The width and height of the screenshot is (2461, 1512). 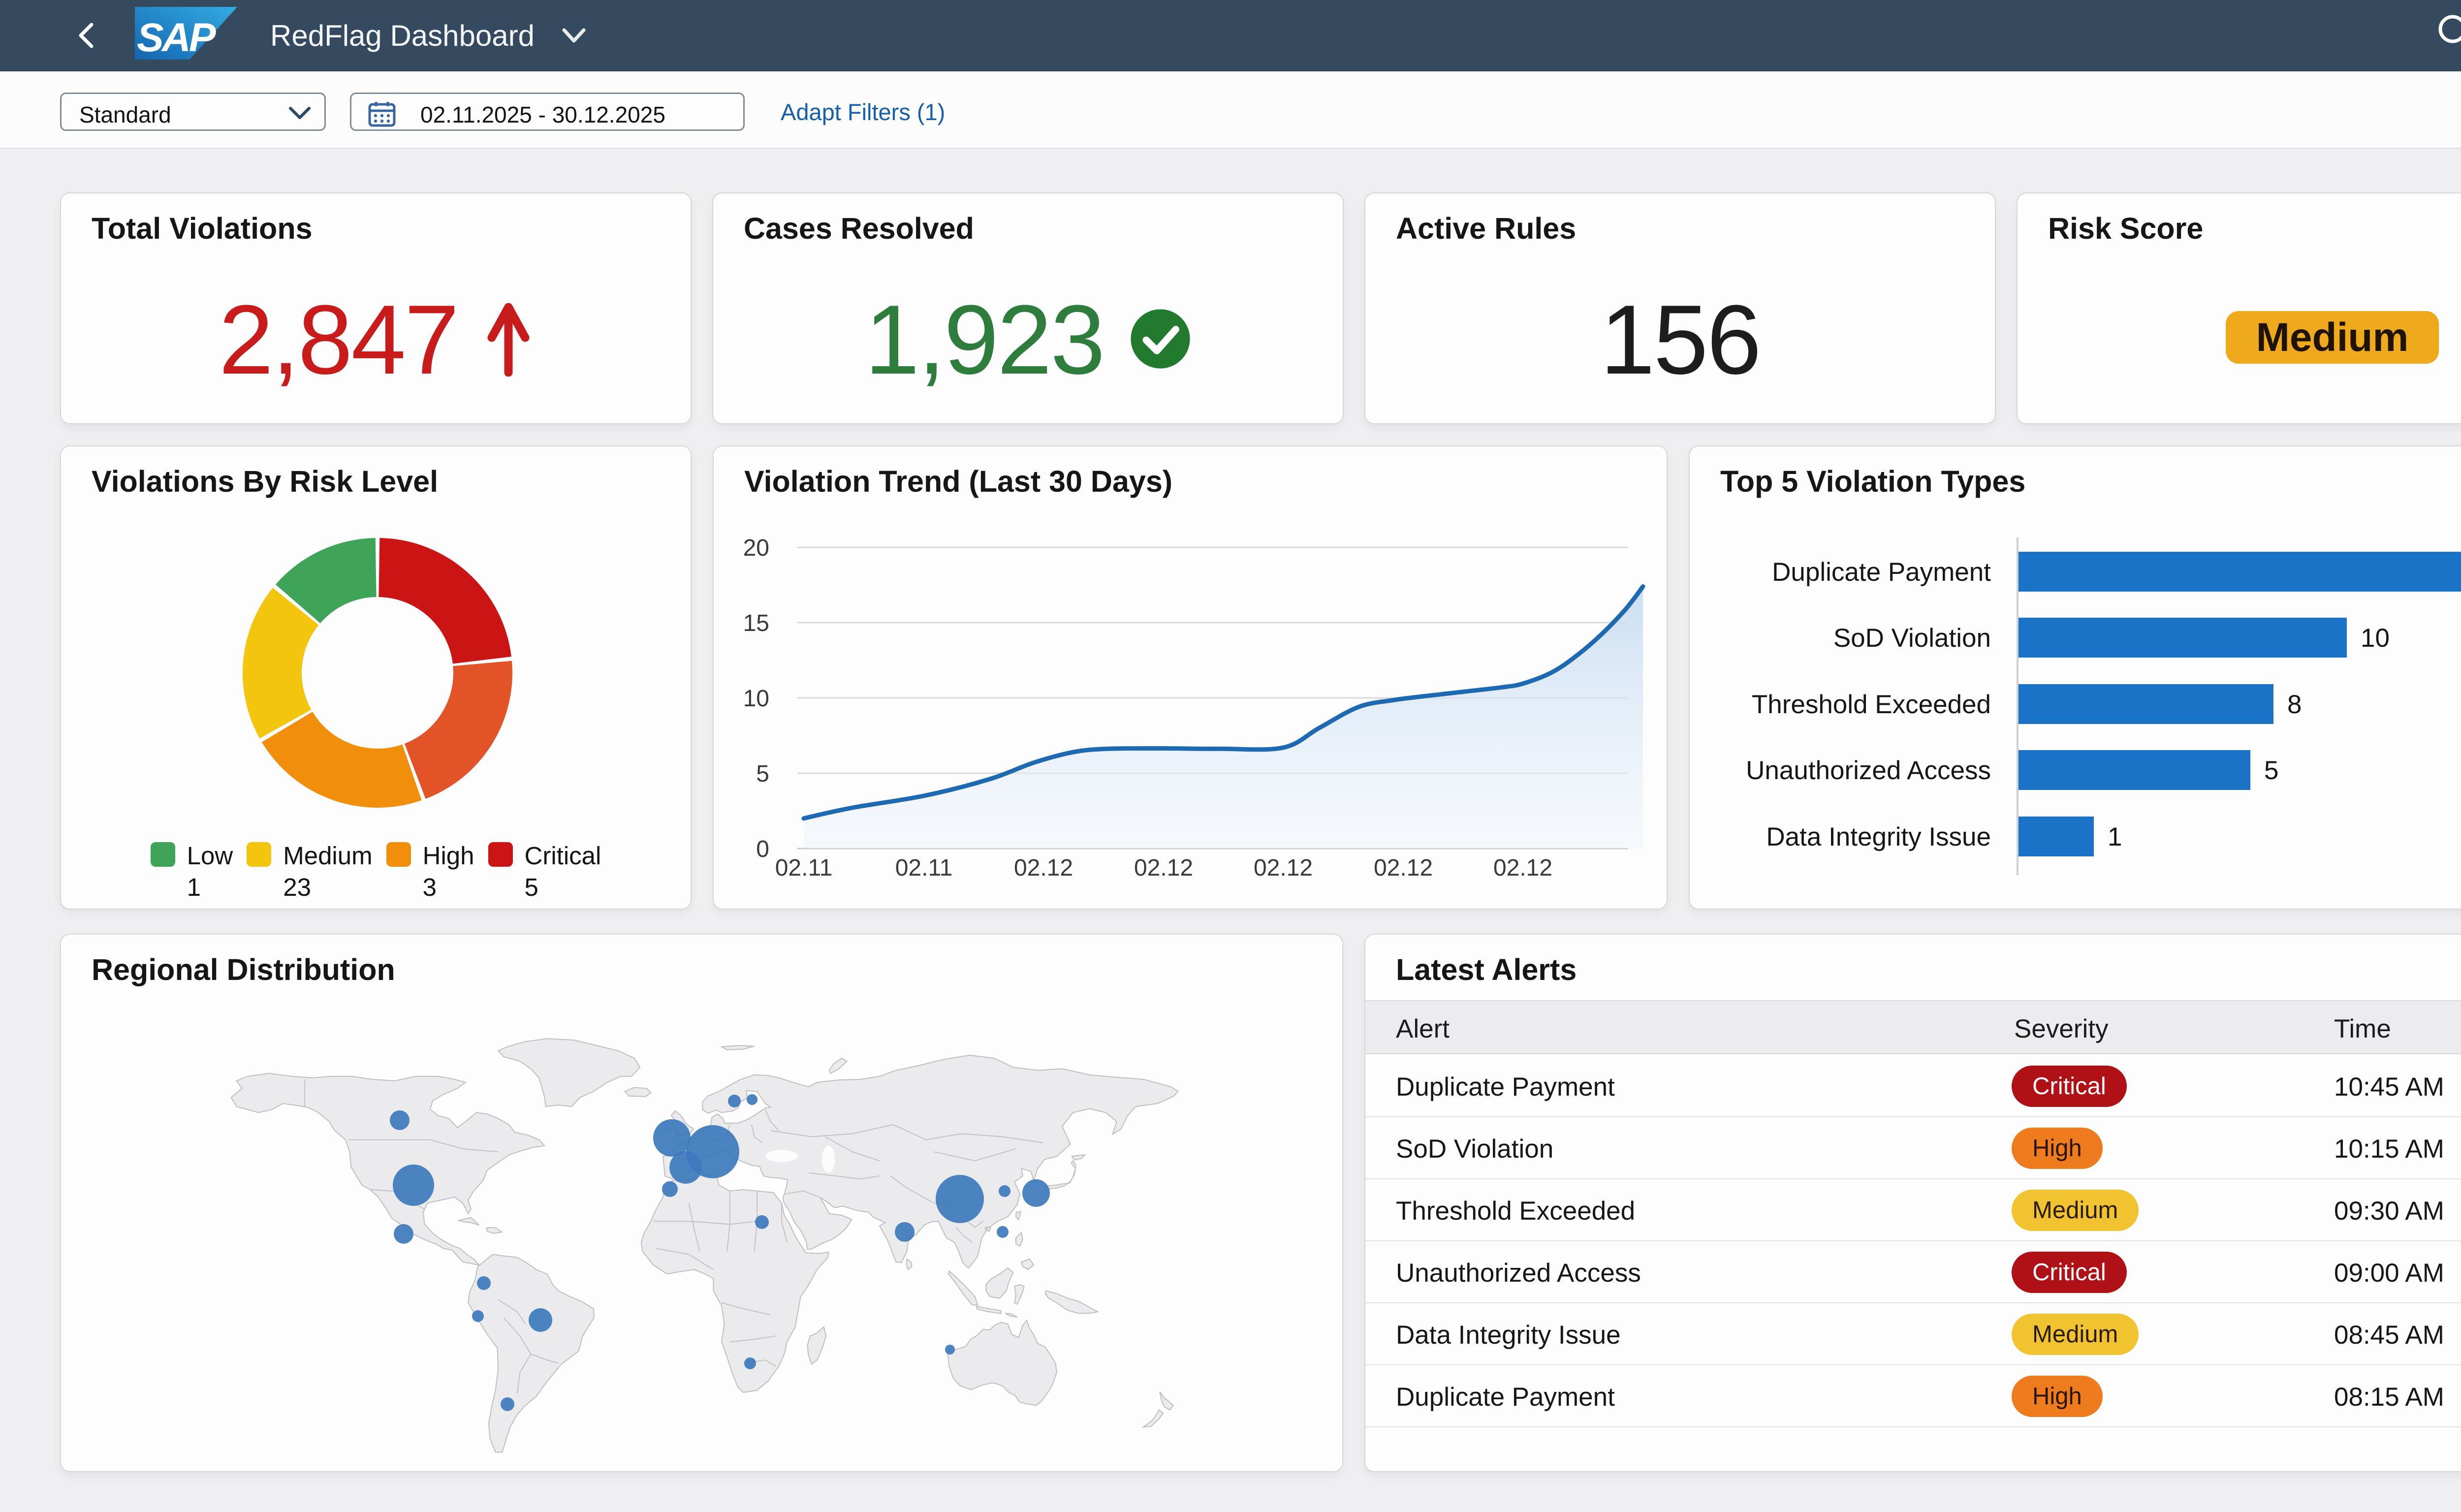 What do you see at coordinates (762, 849) in the screenshot?
I see `svg-text: 0` at bounding box center [762, 849].